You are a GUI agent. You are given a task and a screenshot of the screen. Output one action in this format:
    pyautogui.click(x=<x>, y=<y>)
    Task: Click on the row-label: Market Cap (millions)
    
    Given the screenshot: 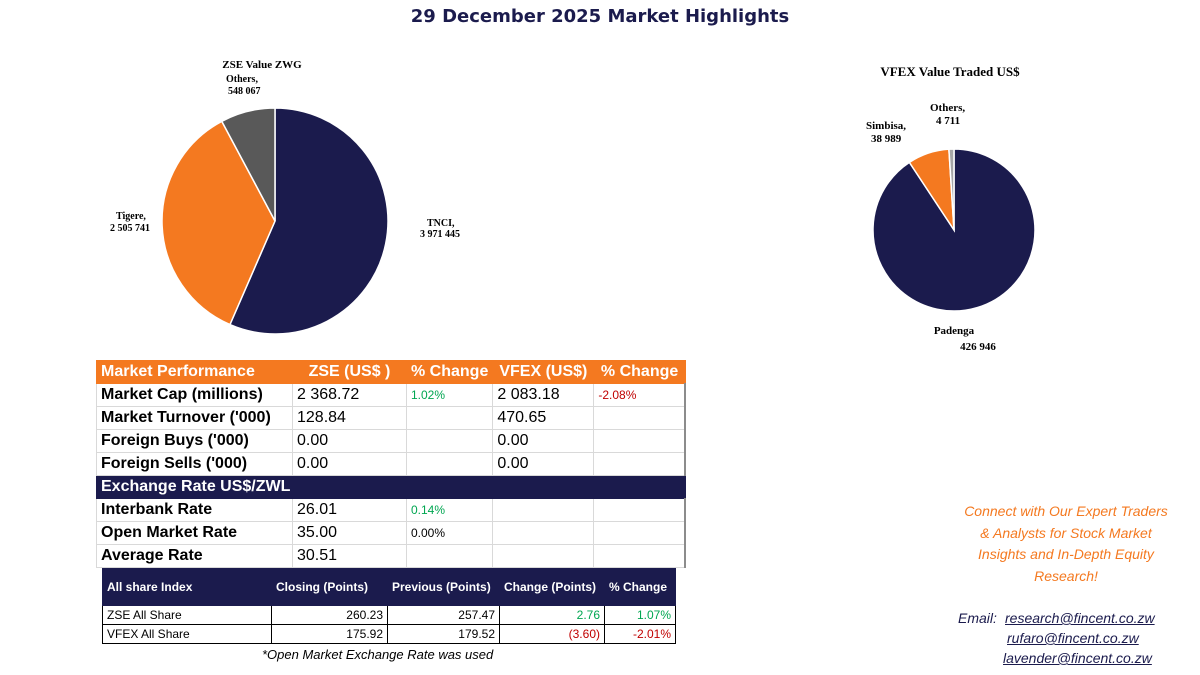 What is the action you would take?
    pyautogui.click(x=194, y=395)
    